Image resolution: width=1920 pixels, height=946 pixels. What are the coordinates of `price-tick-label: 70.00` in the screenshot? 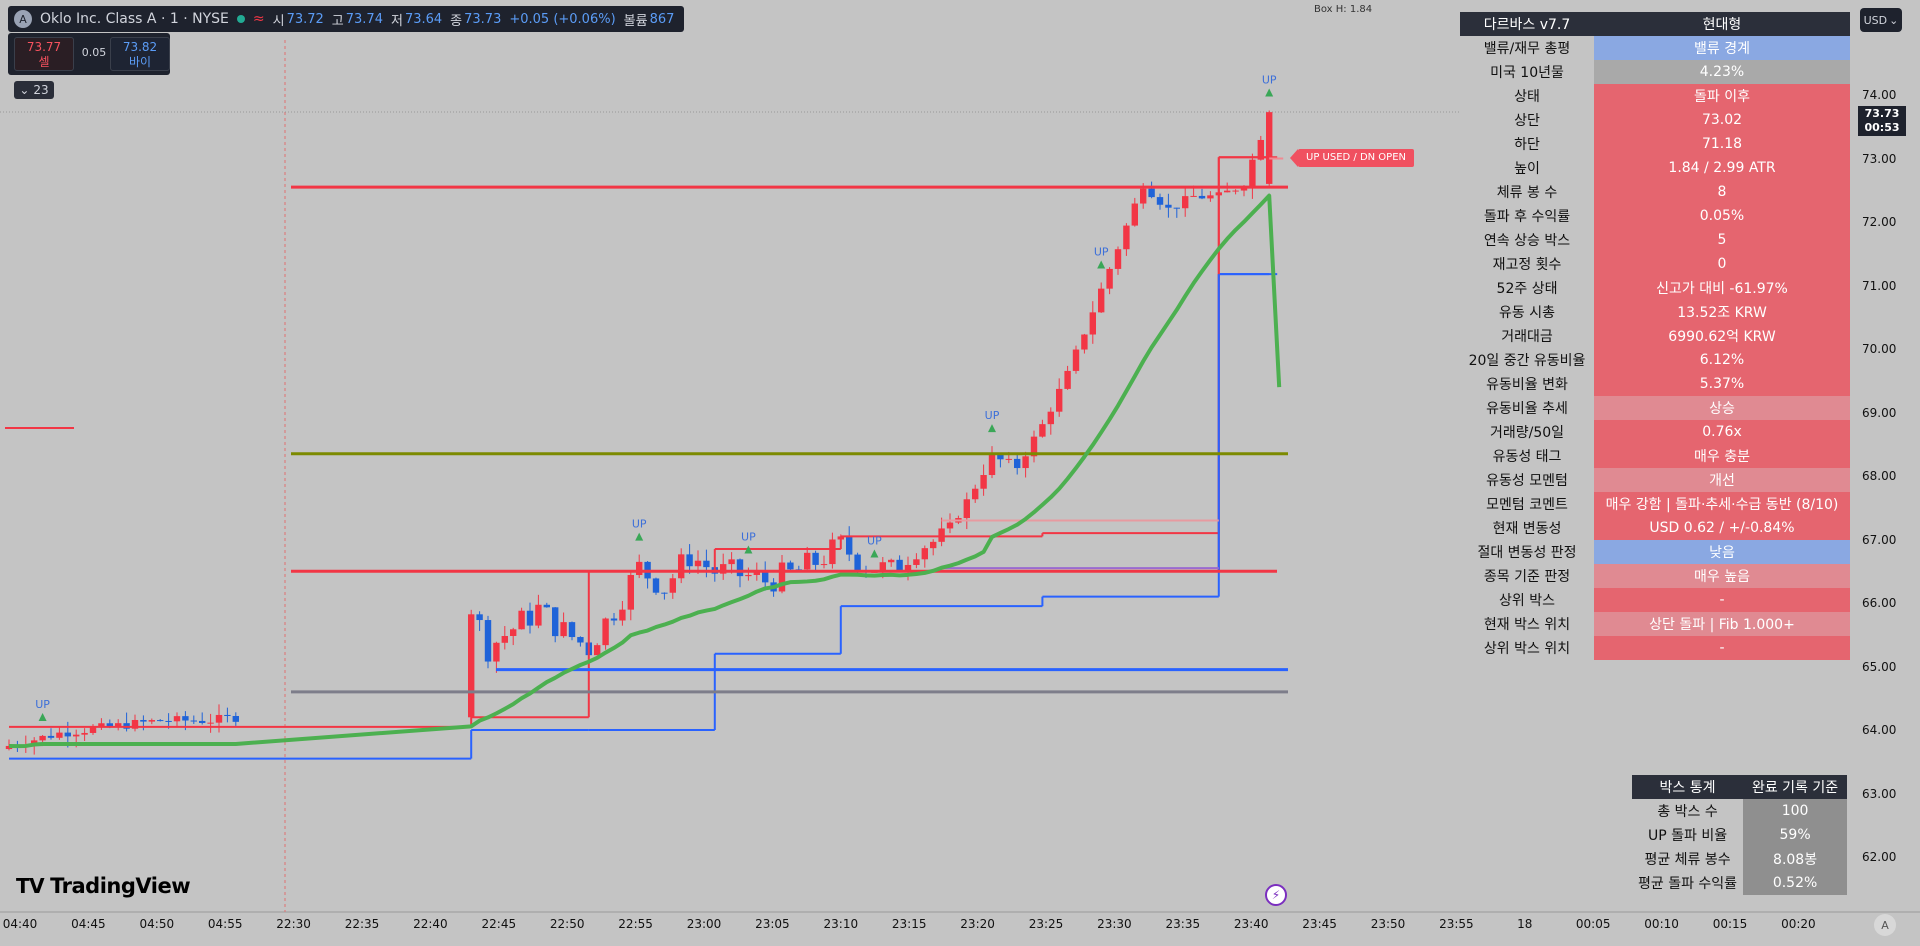 It's located at (1879, 349).